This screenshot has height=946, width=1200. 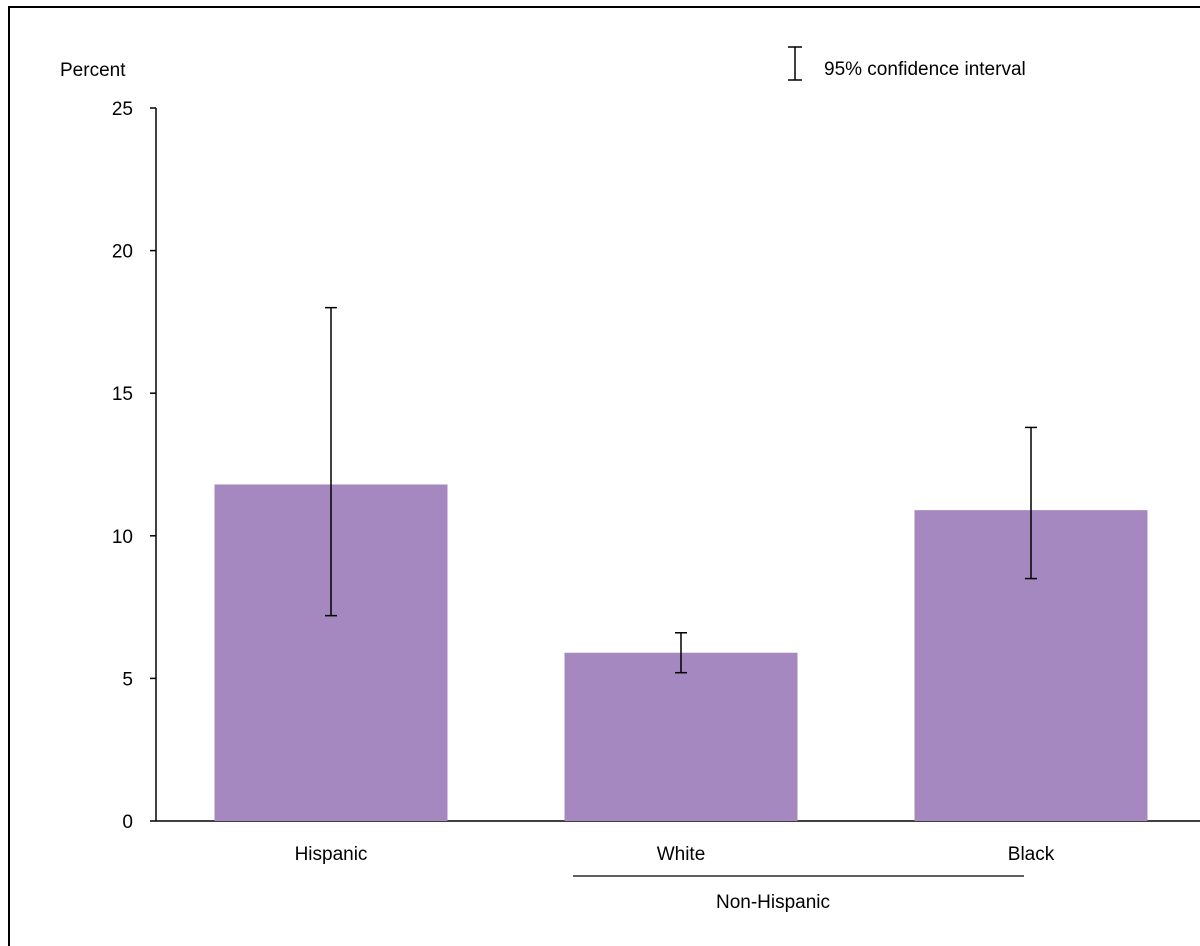 What do you see at coordinates (1031, 503) in the screenshot?
I see `error-bar-black` at bounding box center [1031, 503].